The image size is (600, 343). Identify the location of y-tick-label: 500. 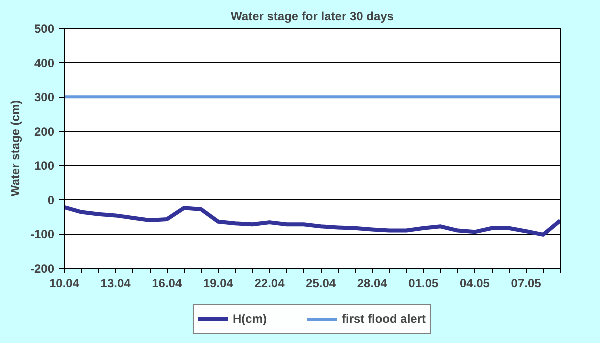
(44, 29).